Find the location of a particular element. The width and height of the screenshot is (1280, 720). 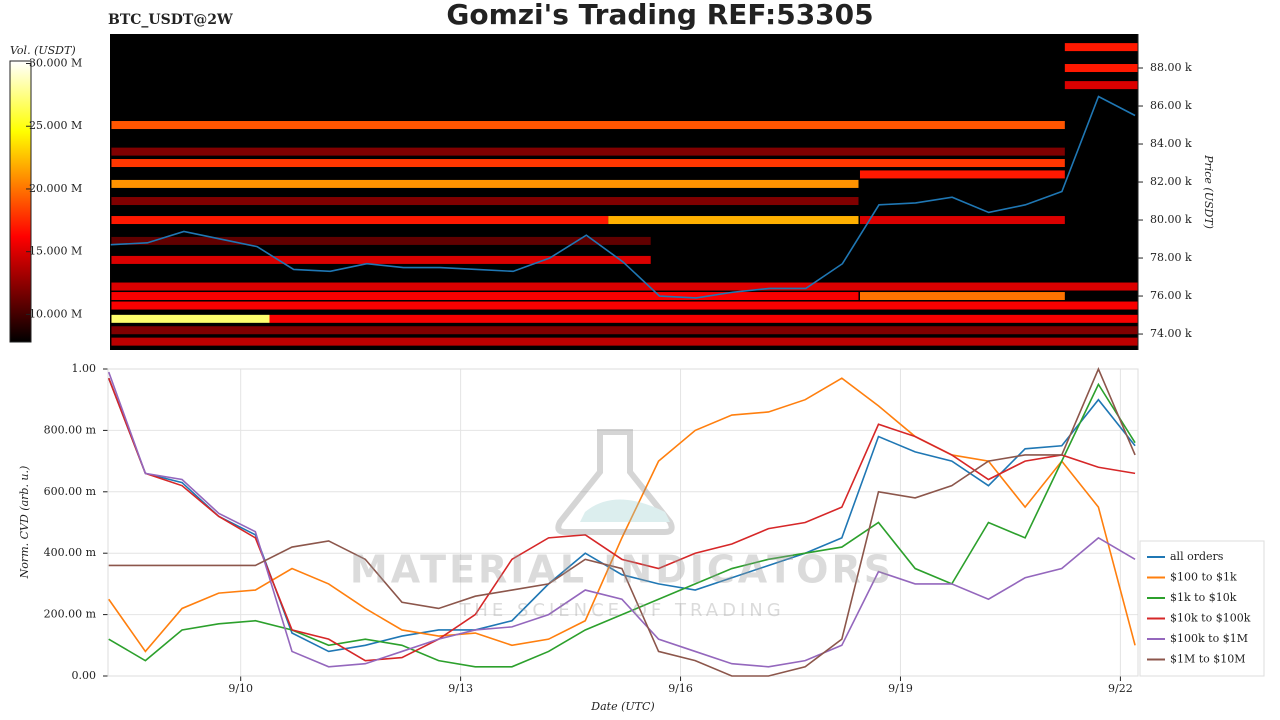

x-tick-label: 9/19 is located at coordinates (900, 688).